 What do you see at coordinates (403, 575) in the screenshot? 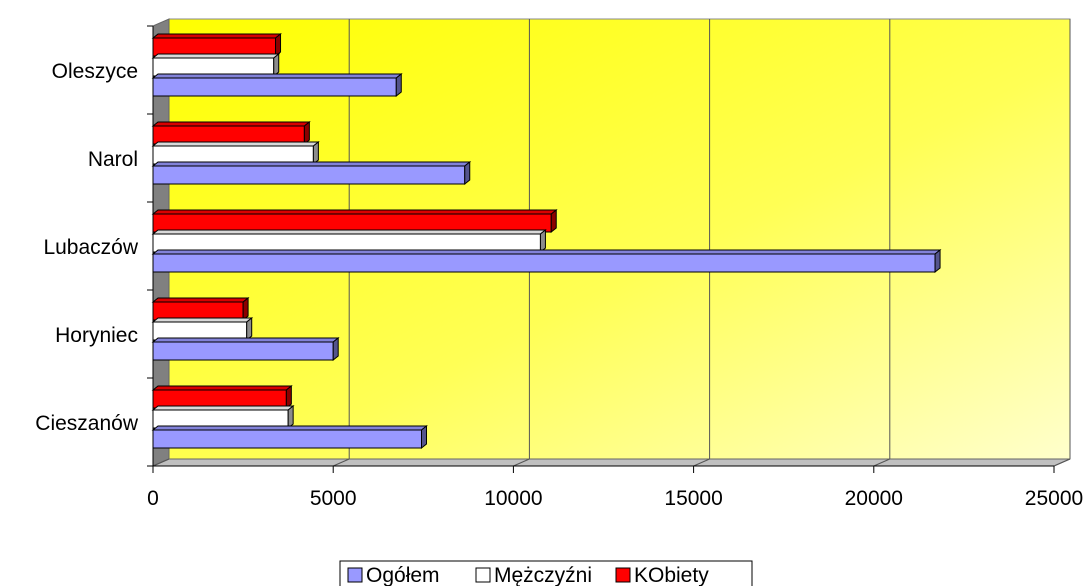
I see `legend-label: Ogółem` at bounding box center [403, 575].